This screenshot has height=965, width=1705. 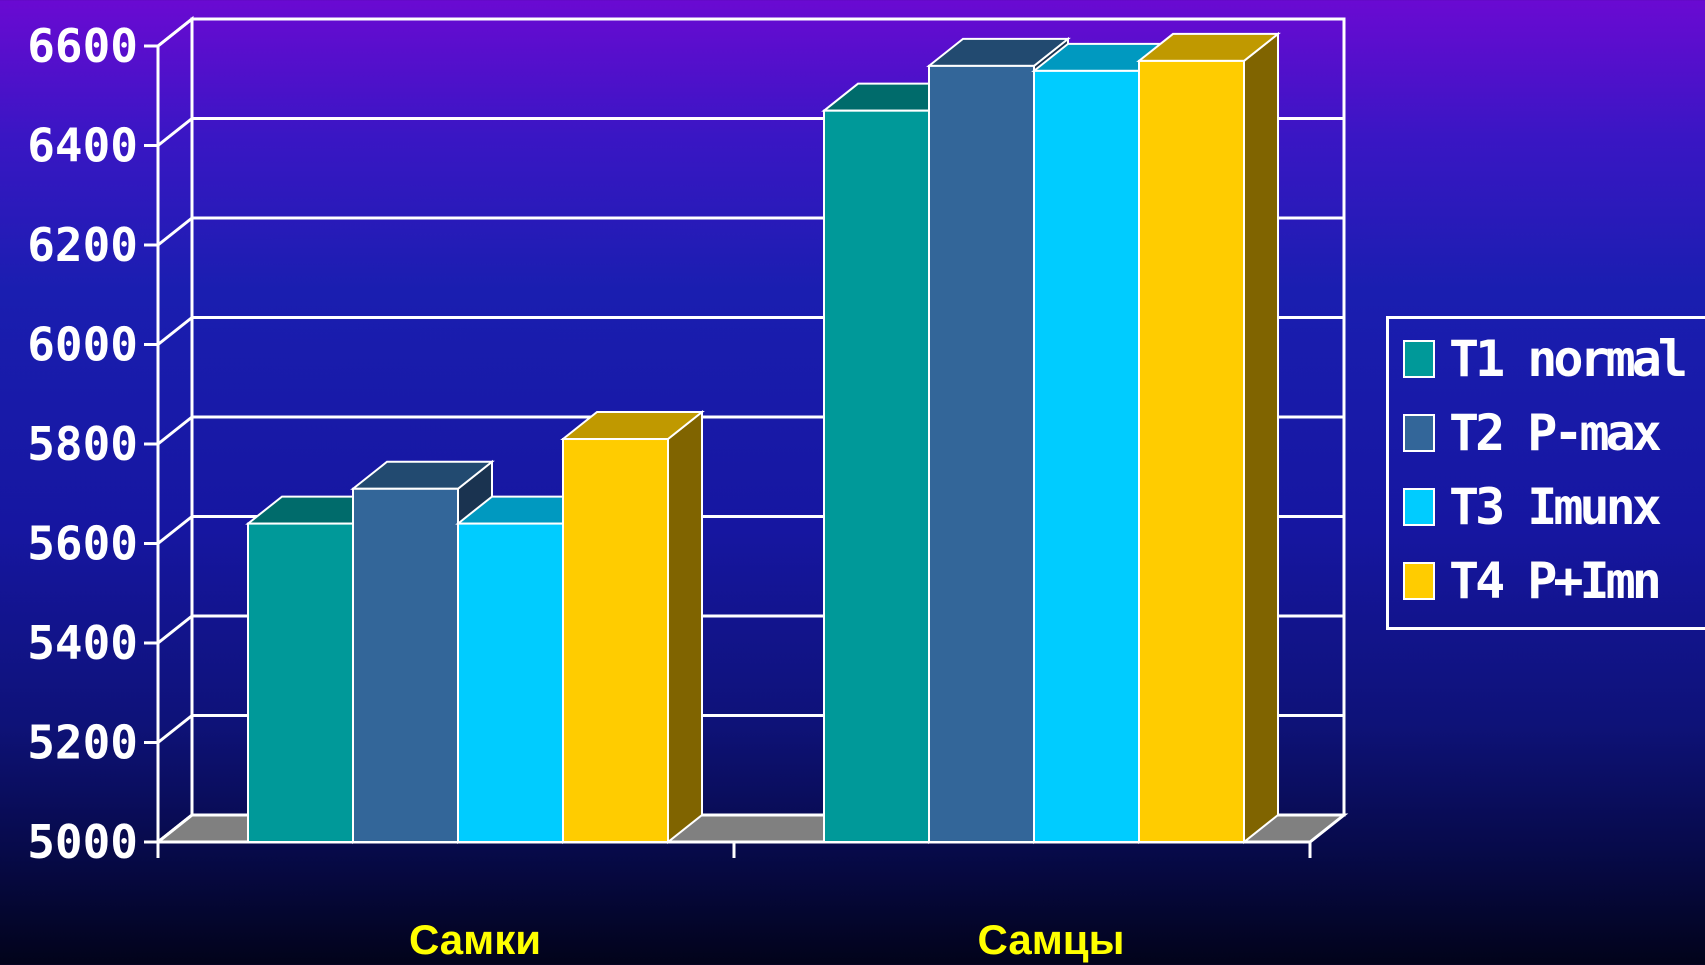 I want to click on legend-item-t1: T1 normal, so click(x=1545, y=359).